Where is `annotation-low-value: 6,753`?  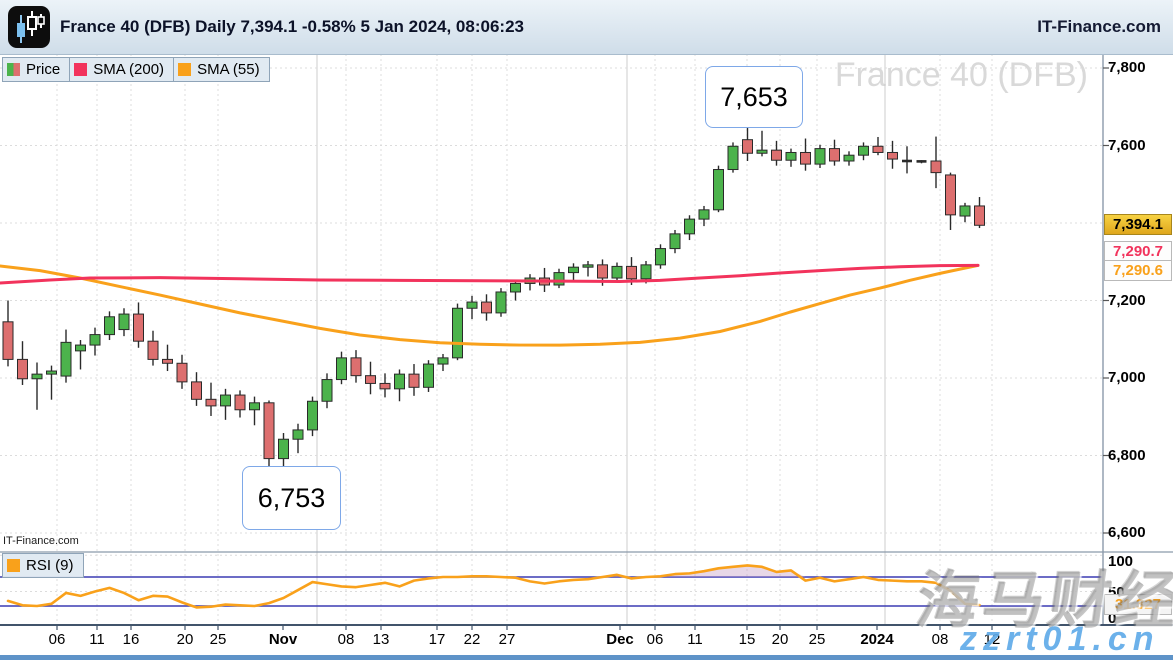 annotation-low-value: 6,753 is located at coordinates (291, 497).